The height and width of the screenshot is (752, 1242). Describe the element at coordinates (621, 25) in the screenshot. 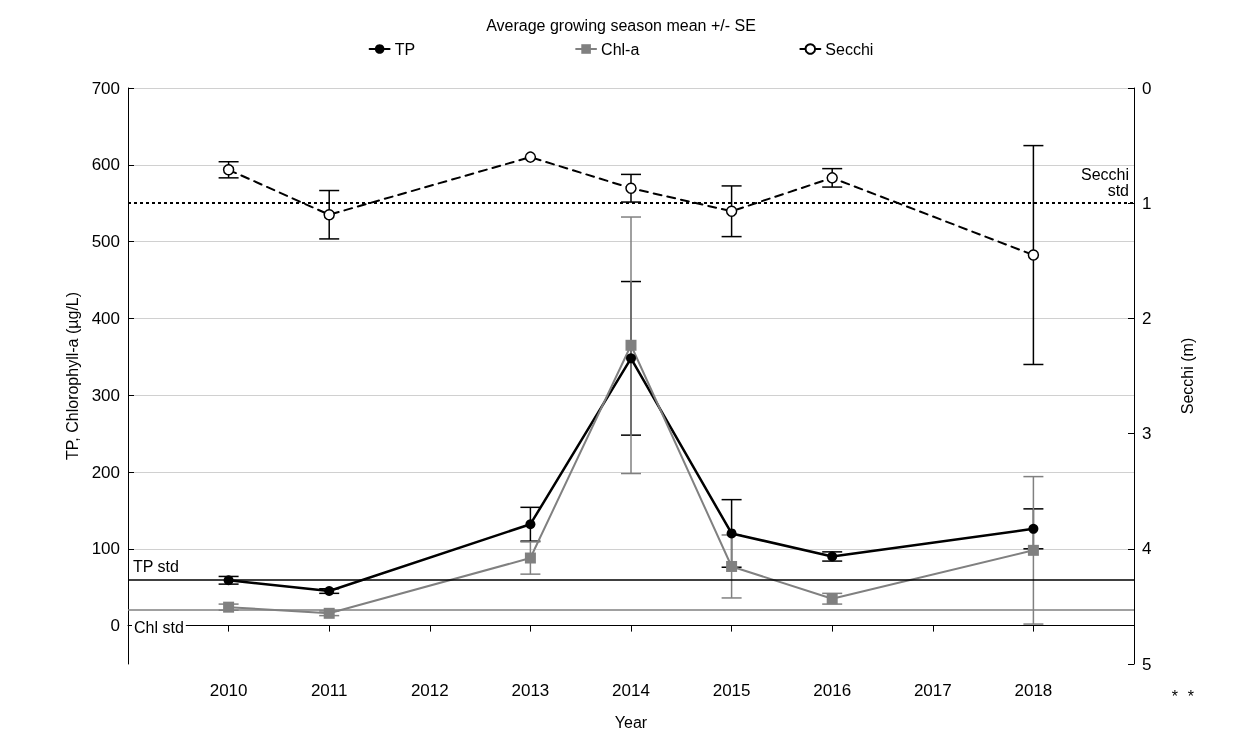

I see `legend-title: Average growing season mean +/- SE` at that location.